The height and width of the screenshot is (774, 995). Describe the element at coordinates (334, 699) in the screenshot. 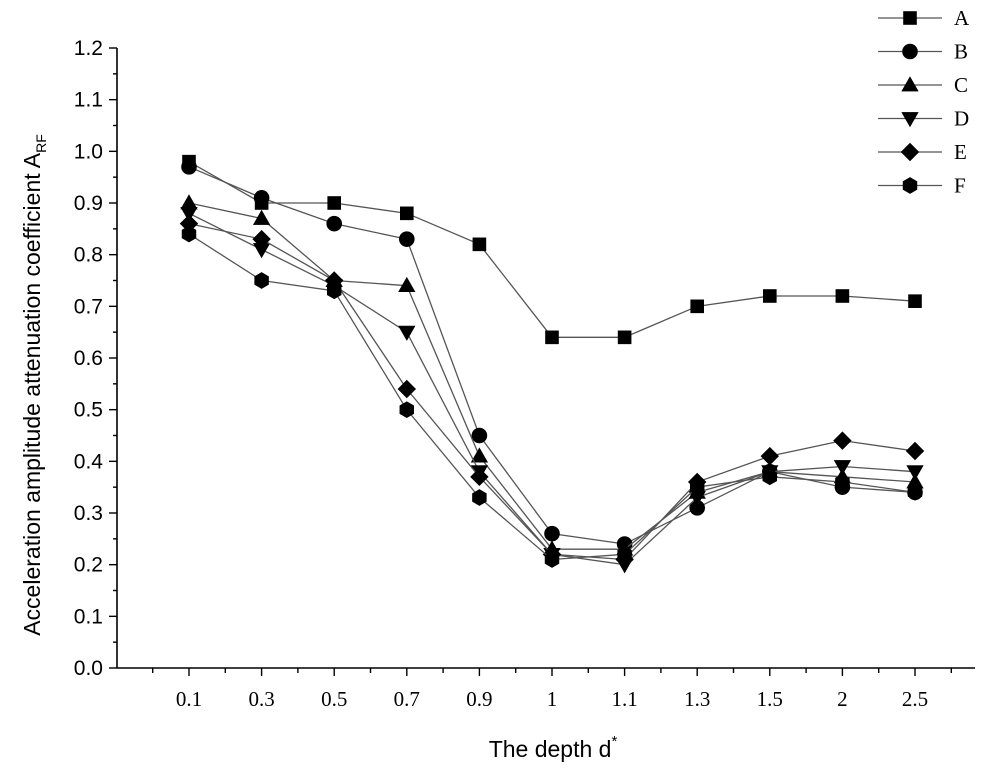

I see `x-tick-label: 0.5` at that location.